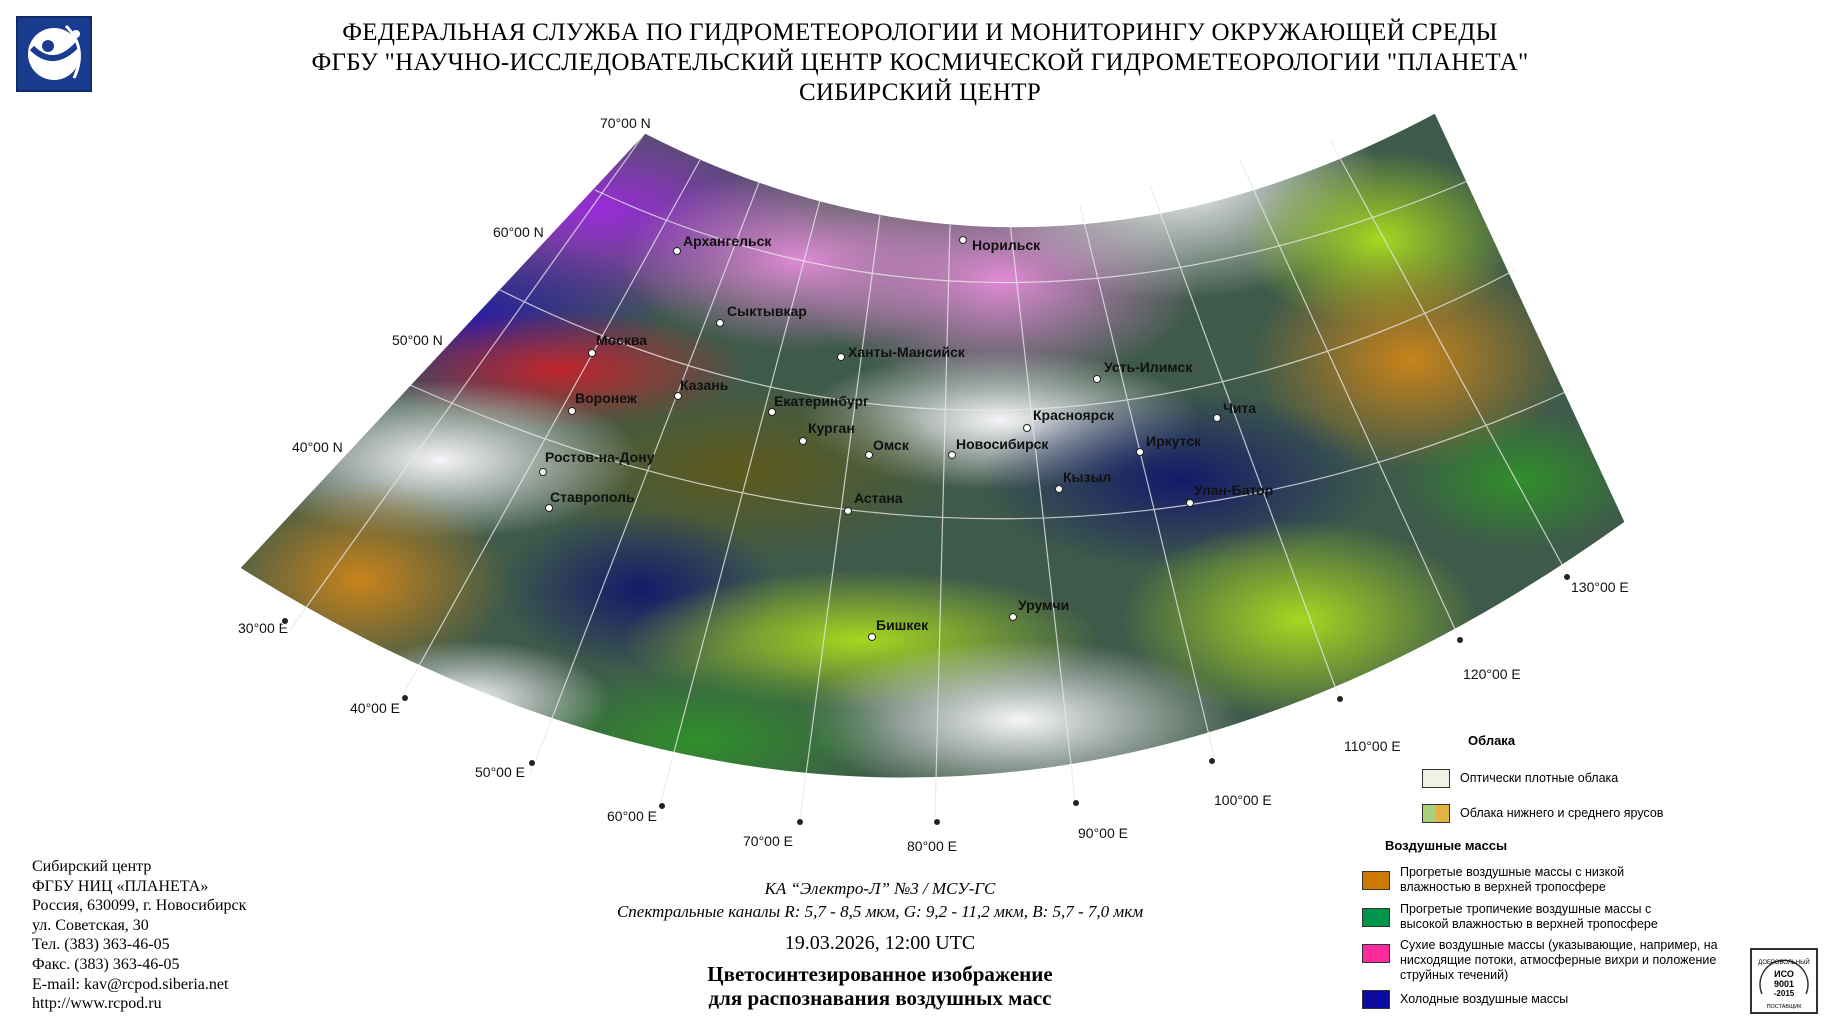 This screenshot has height=1035, width=1840. I want to click on svg-text: Новосибирск, so click(1002, 444).